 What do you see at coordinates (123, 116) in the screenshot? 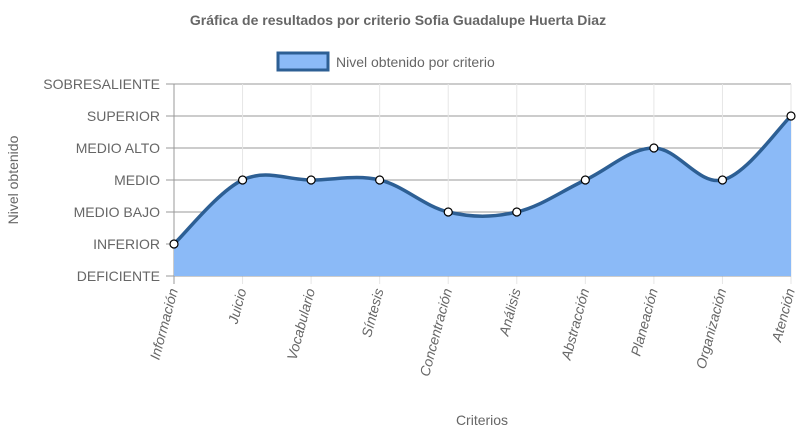
I see `y-tick-label: SUPERIOR` at bounding box center [123, 116].